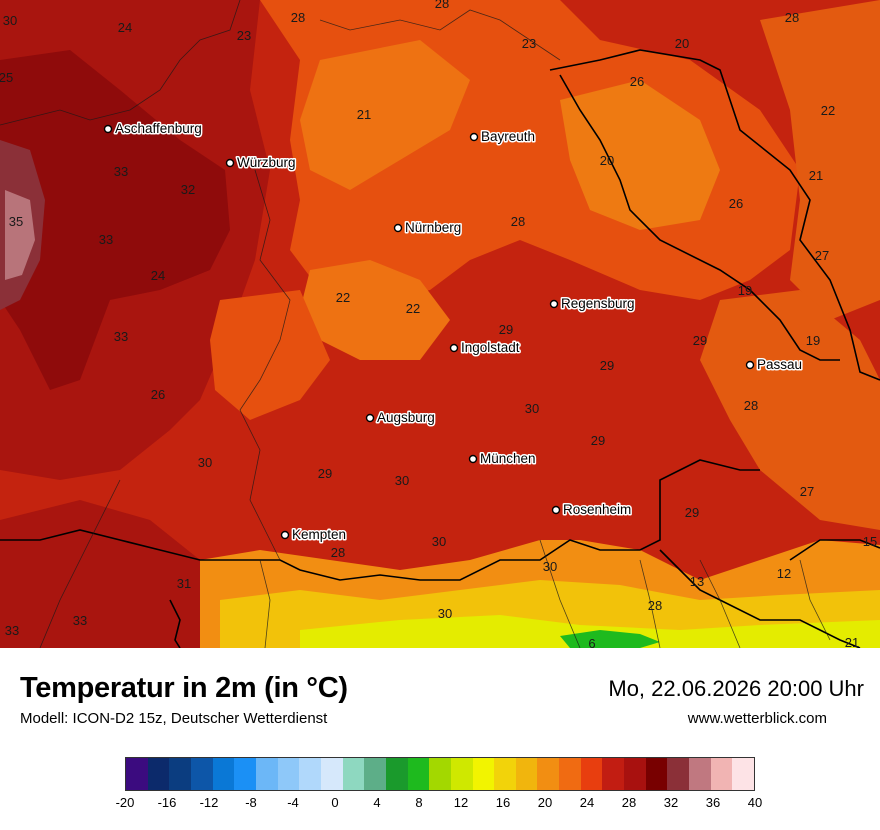  What do you see at coordinates (587, 802) in the screenshot?
I see `color-scale-tick-label: 24` at bounding box center [587, 802].